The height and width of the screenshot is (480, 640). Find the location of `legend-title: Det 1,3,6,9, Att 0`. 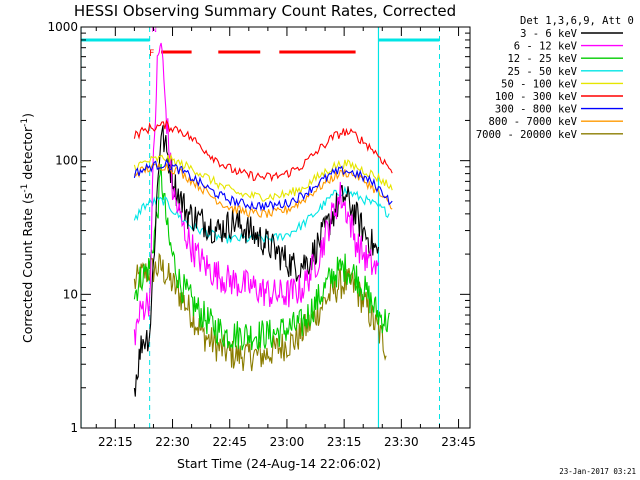

legend-title: Det 1,3,6,9, Att 0 is located at coordinates (577, 21).